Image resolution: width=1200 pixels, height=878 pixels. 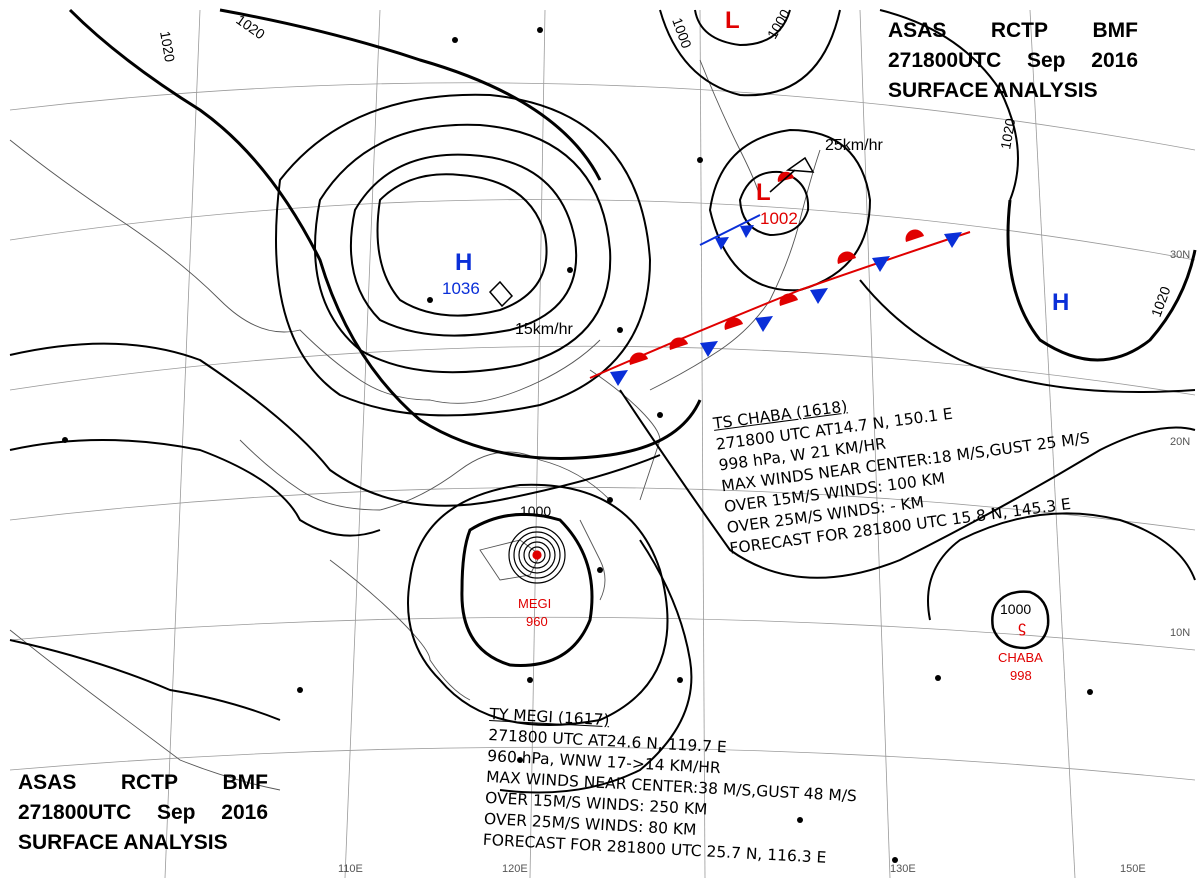 What do you see at coordinates (1133, 869) in the screenshot?
I see `lon-label: 150E` at bounding box center [1133, 869].